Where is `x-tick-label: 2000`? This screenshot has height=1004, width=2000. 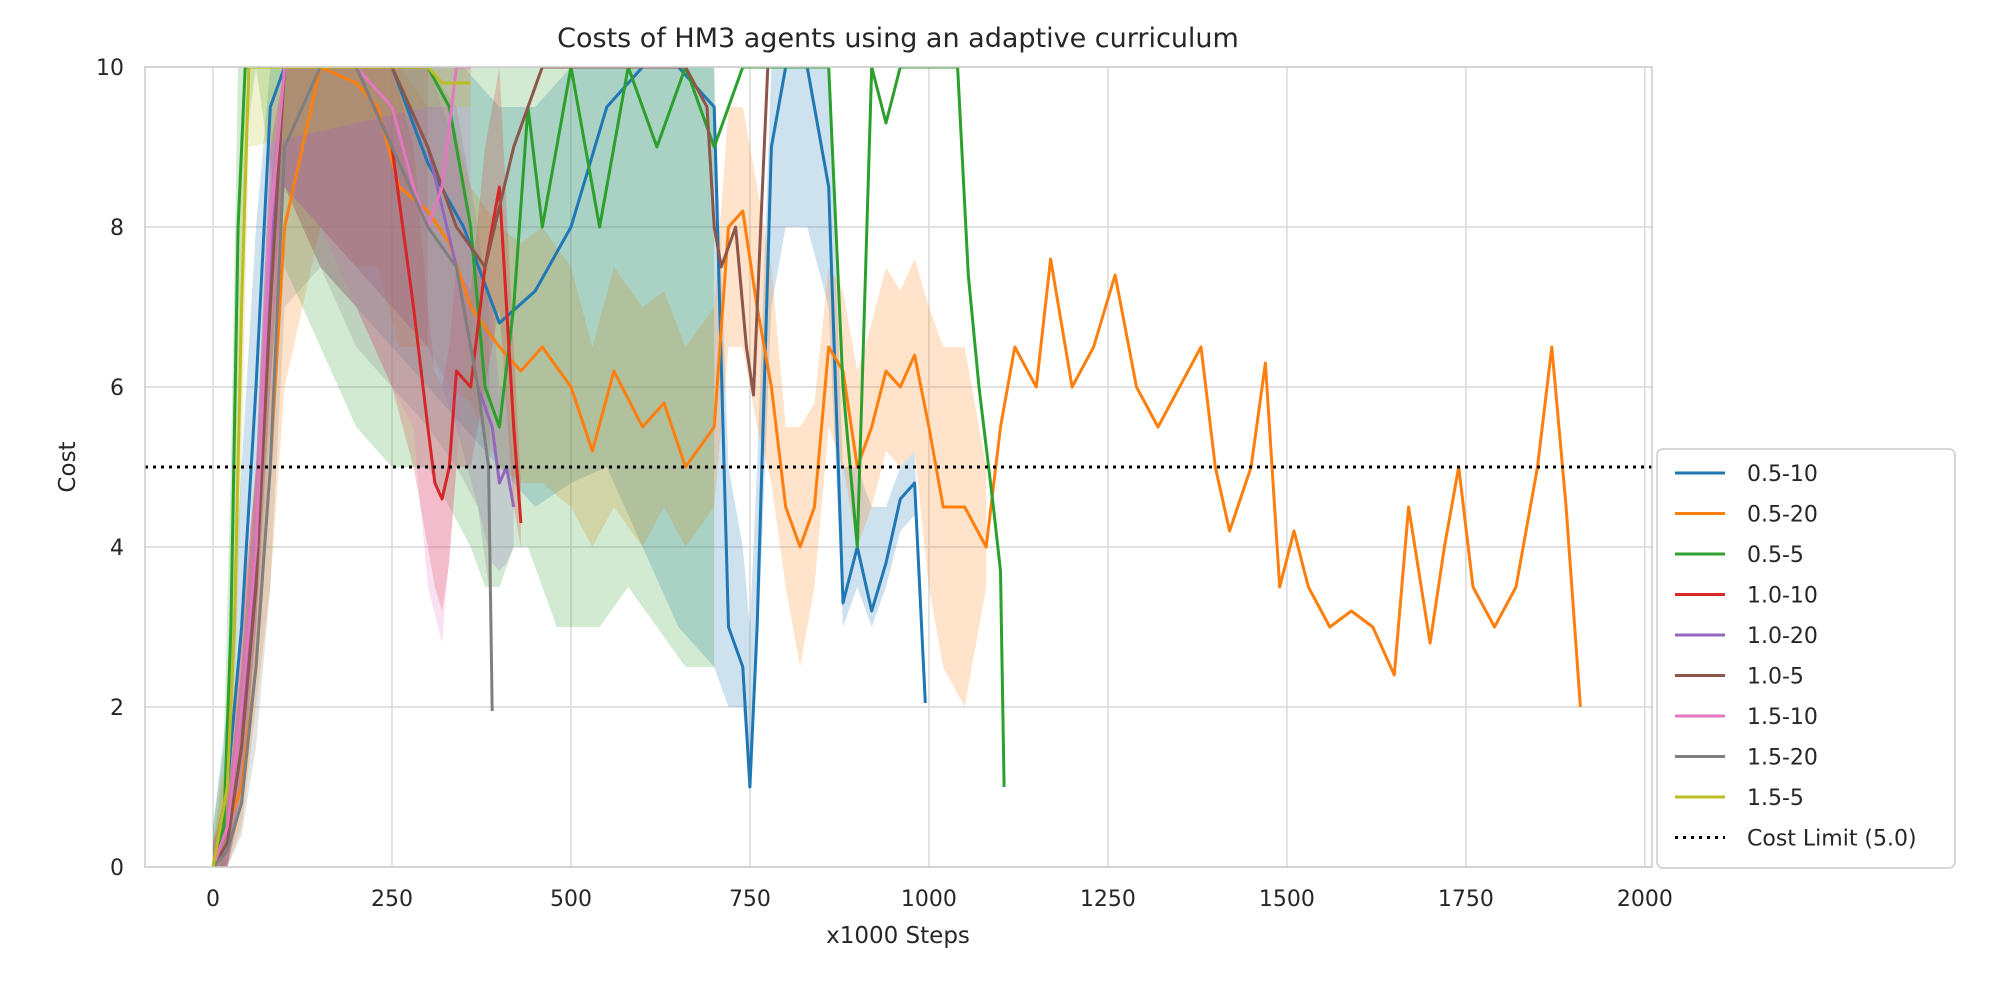
x-tick-label: 2000 is located at coordinates (1645, 899).